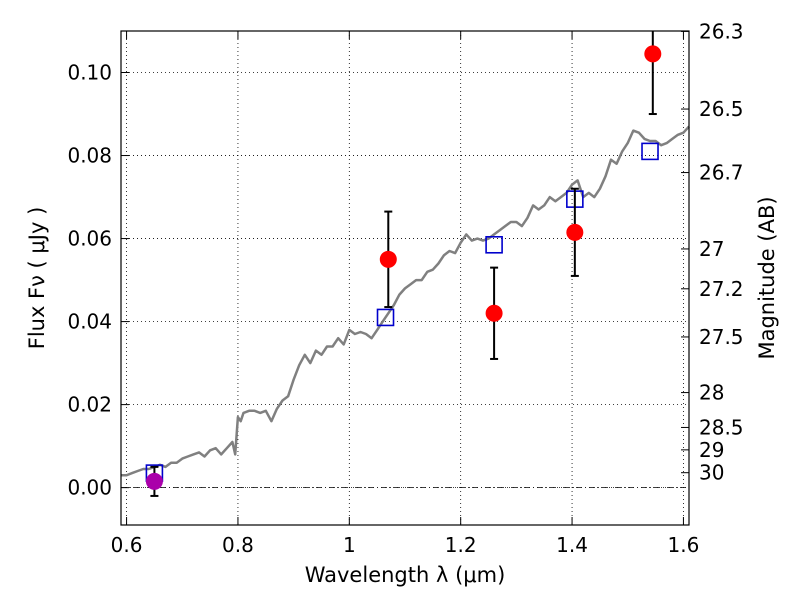  I want to click on x-axis-label: Wavelength λ (μm), so click(405, 575).